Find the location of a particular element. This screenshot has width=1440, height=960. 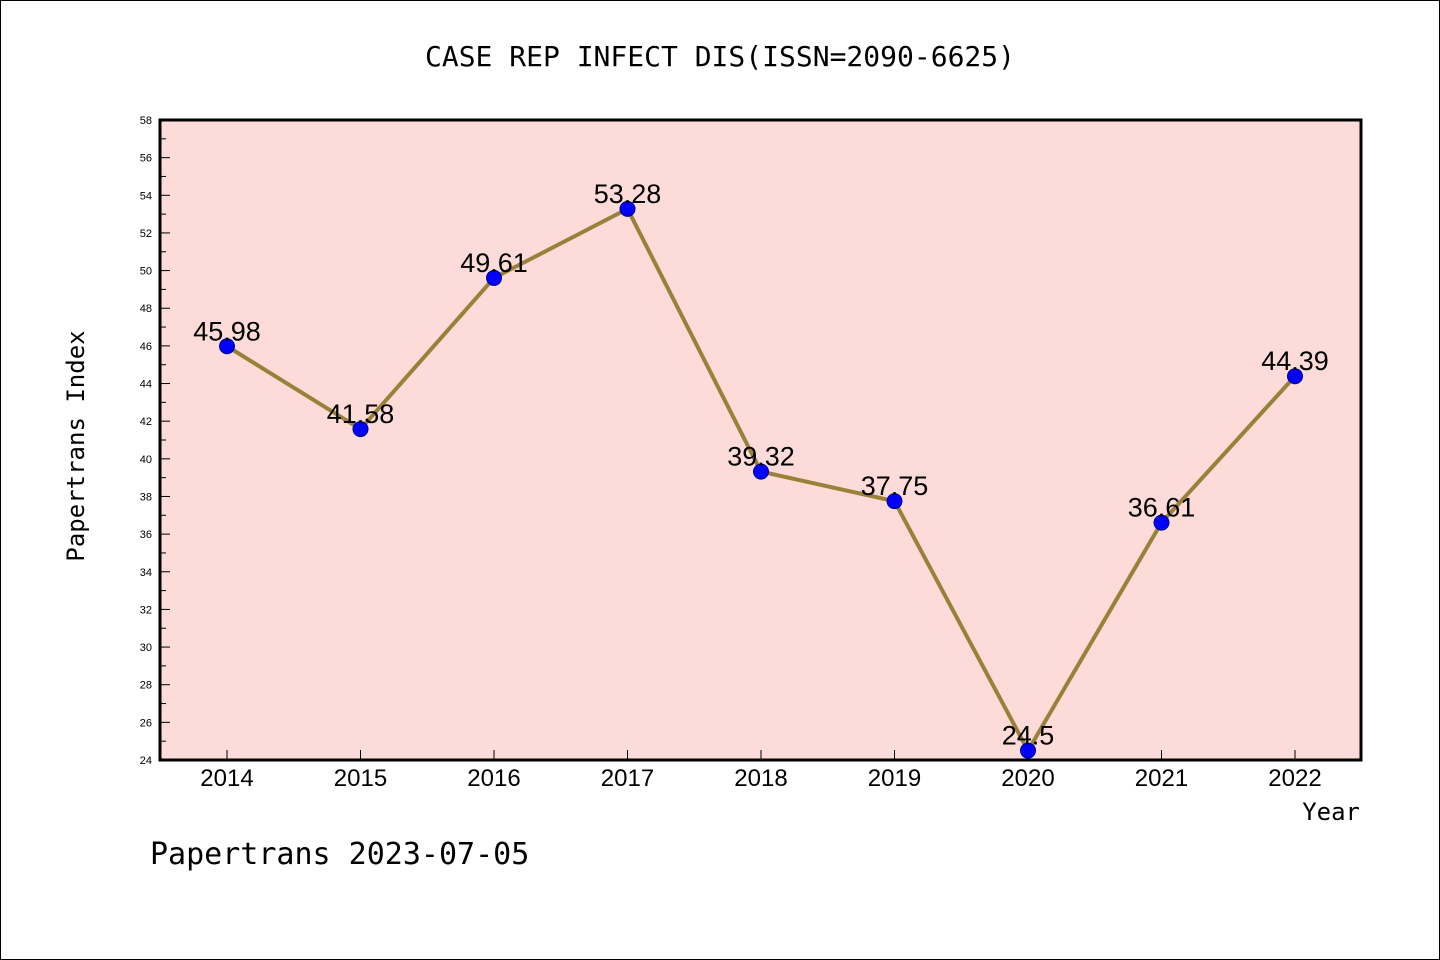

data-label: 39.32 is located at coordinates (761, 457).